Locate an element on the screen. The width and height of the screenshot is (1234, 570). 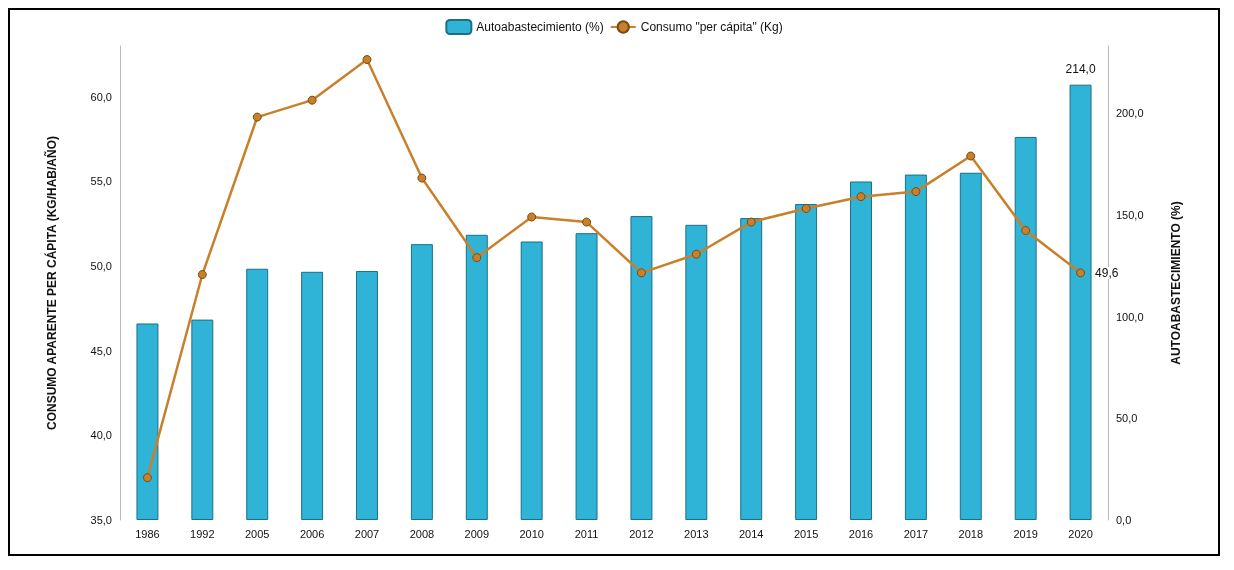
x-tick-label: 2007 is located at coordinates (367, 533).